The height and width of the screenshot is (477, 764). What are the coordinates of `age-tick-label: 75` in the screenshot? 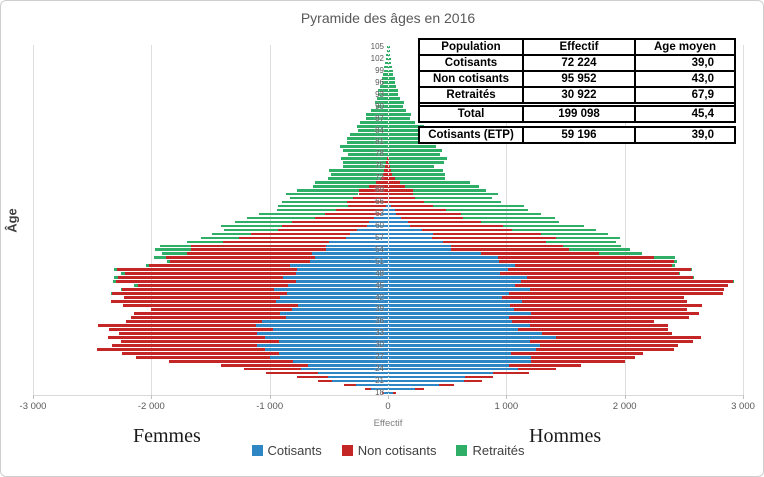 It's located at (379, 166).